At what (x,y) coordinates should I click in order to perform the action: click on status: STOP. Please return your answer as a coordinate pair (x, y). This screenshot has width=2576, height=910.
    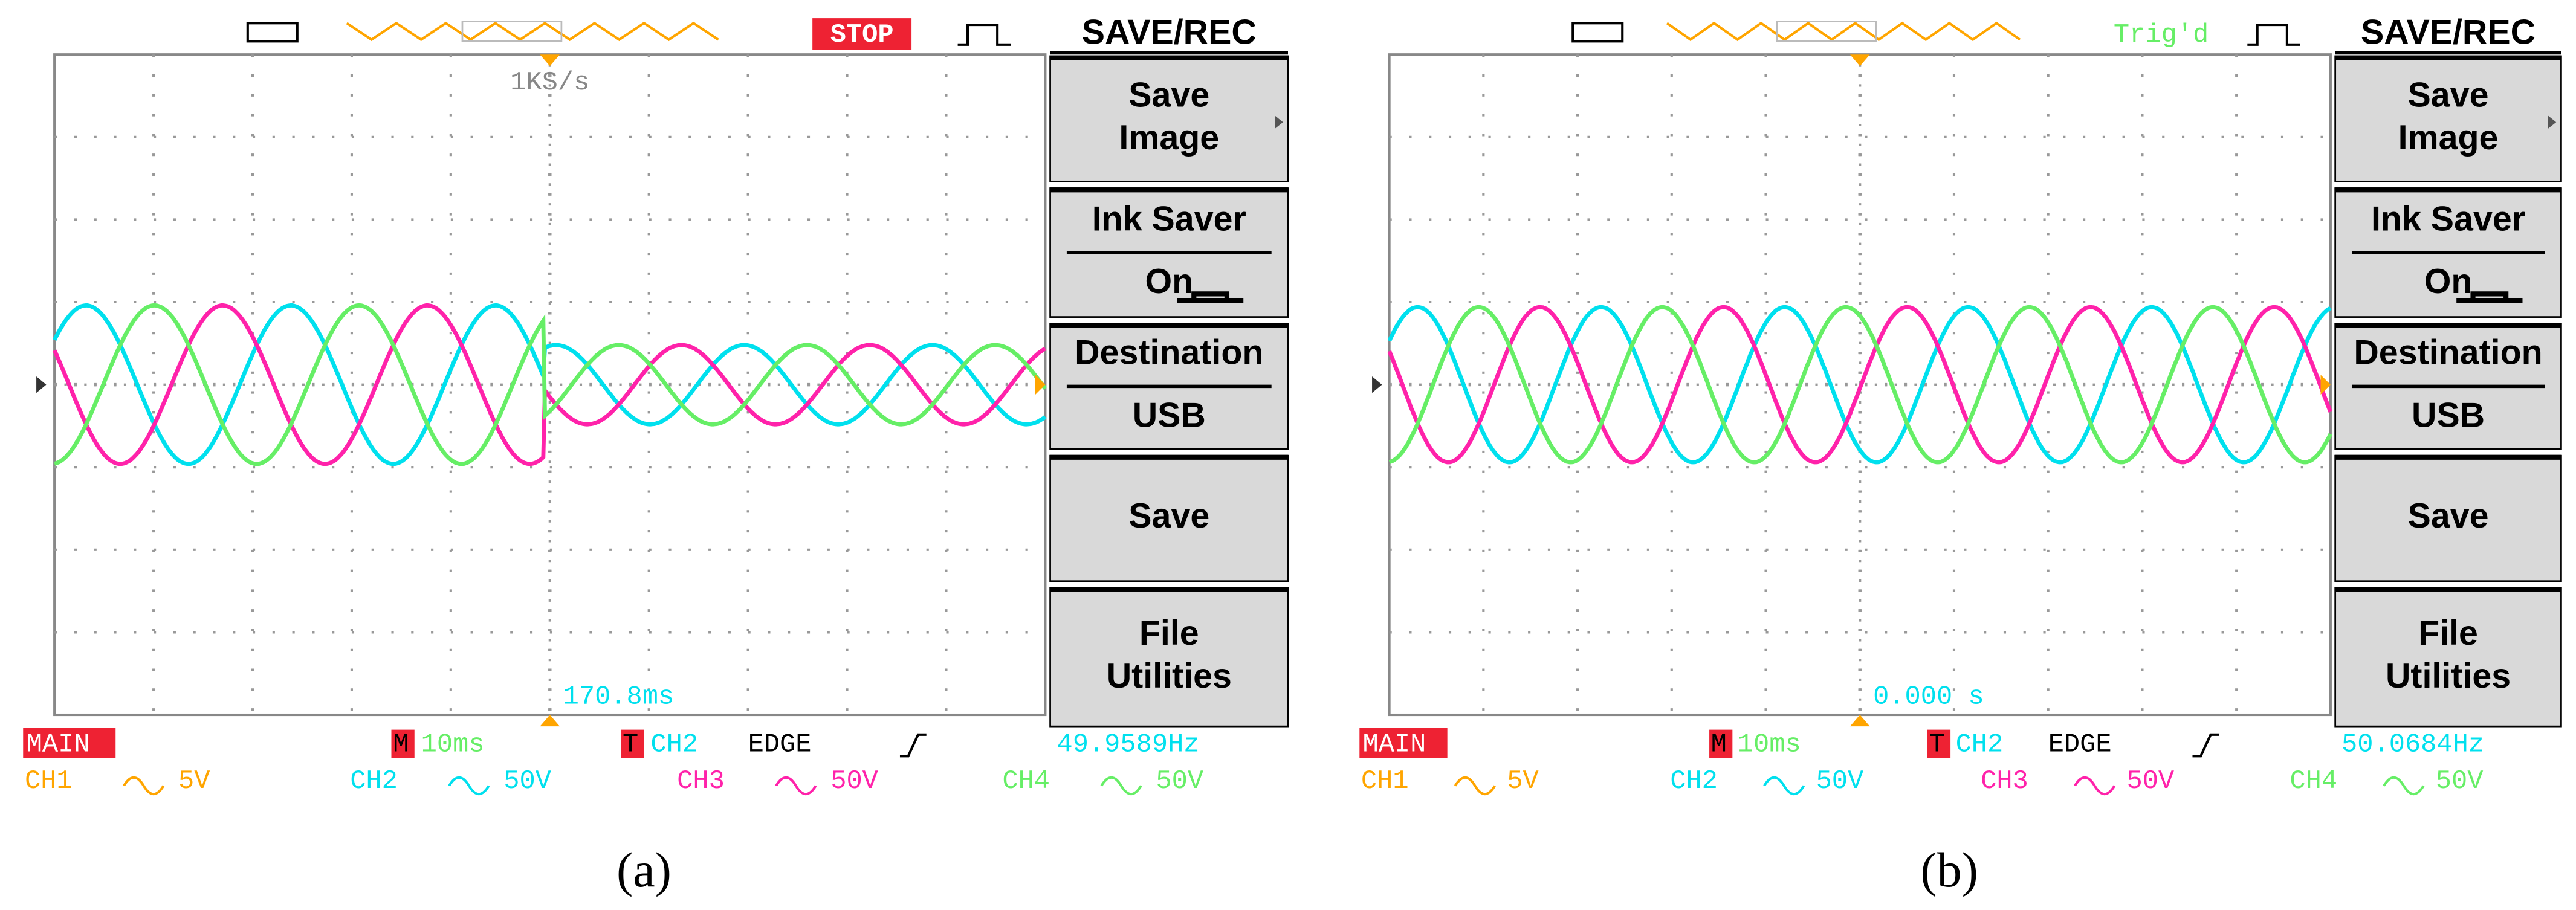
    Looking at the image, I should click on (862, 35).